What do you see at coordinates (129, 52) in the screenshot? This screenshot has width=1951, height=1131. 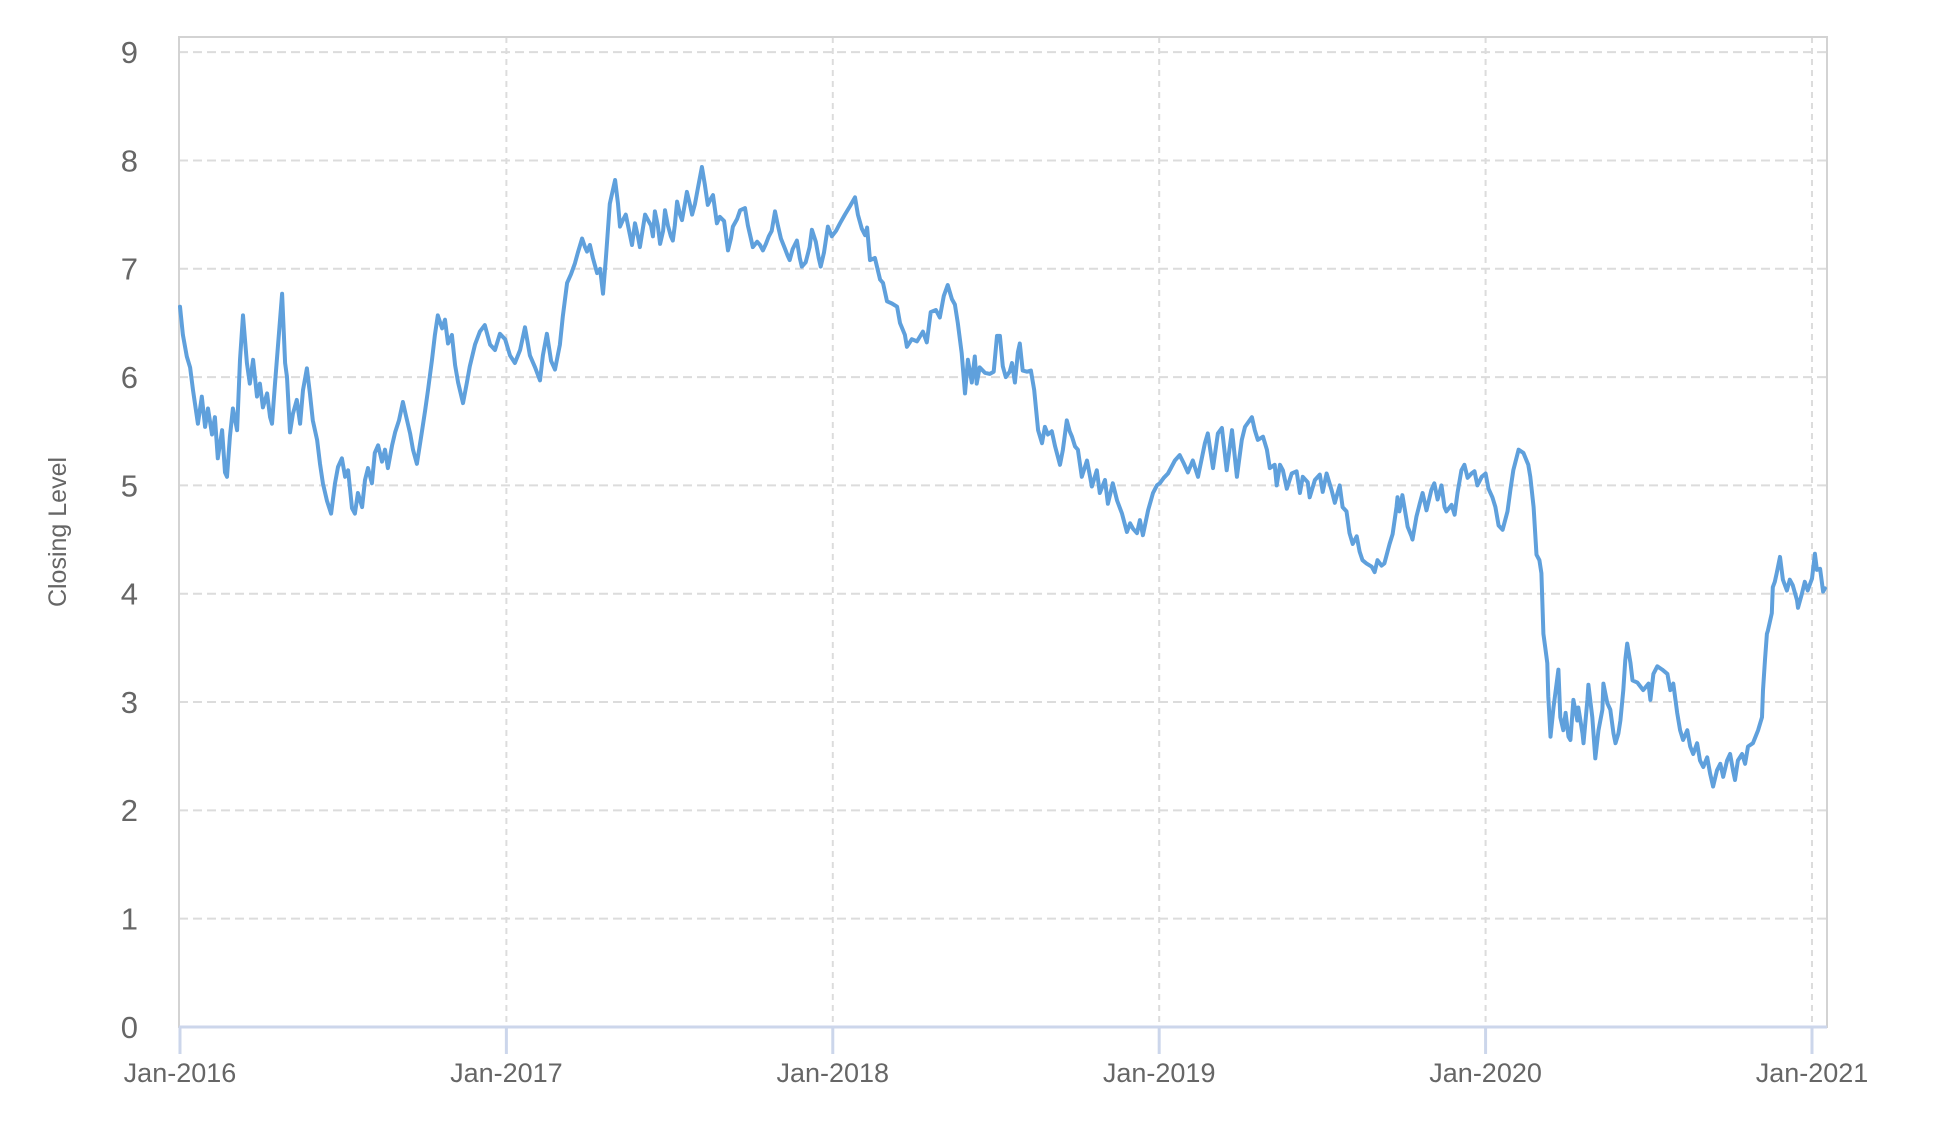 I see `y-tick-label: 9` at bounding box center [129, 52].